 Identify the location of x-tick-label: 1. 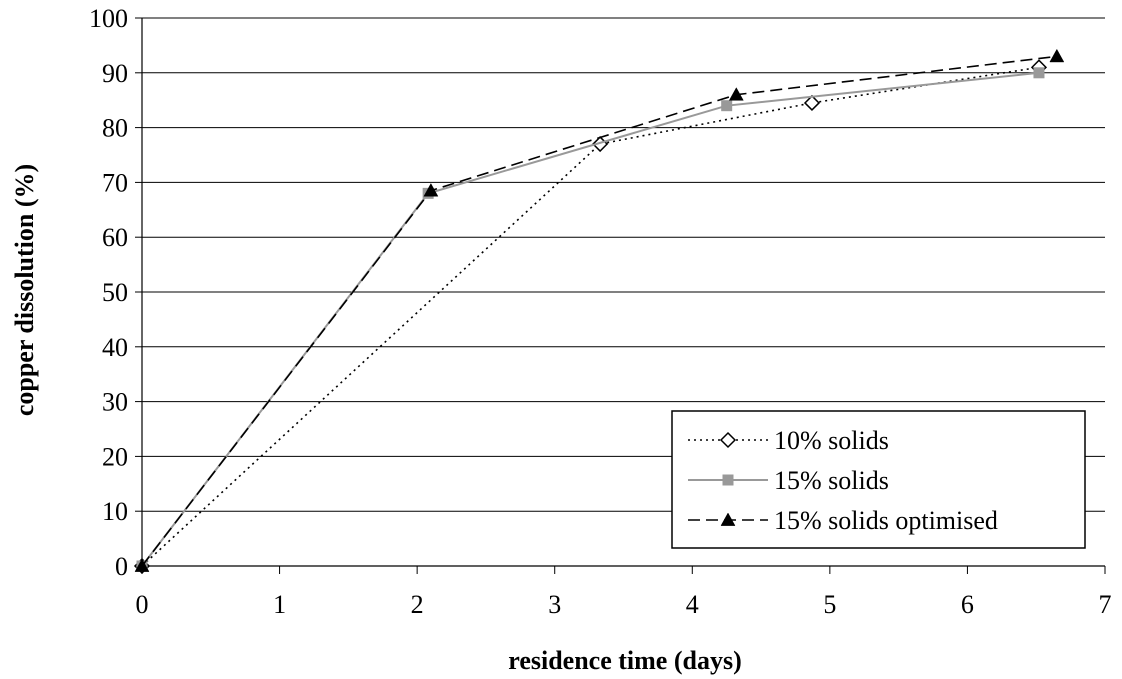
(279, 604).